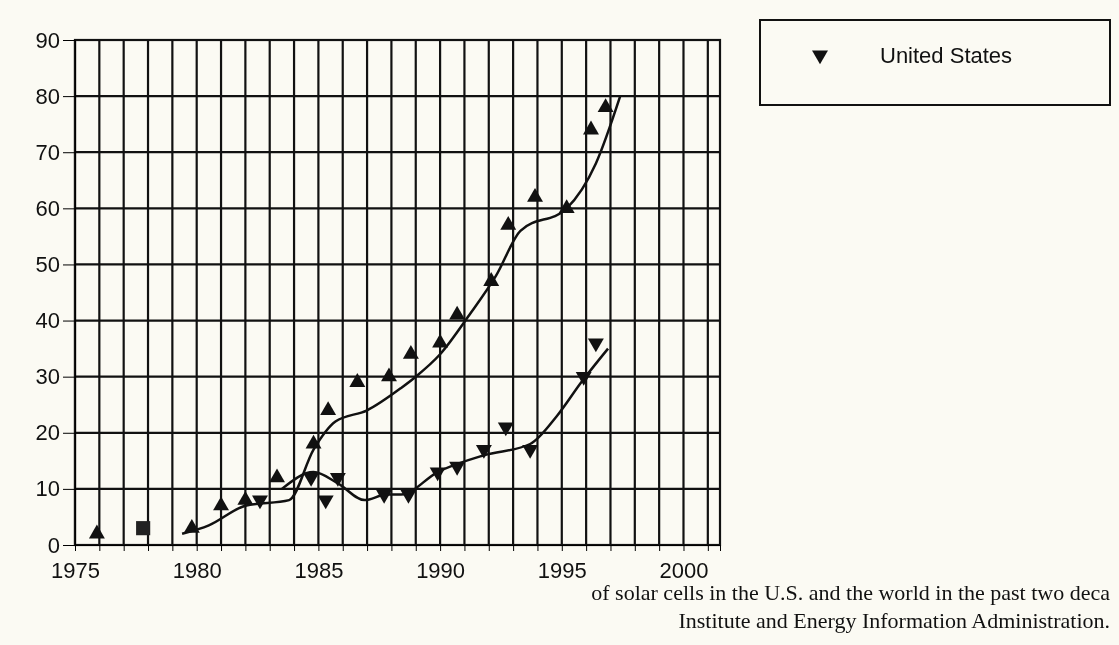  What do you see at coordinates (47, 208) in the screenshot?
I see `y-tick-label: 60` at bounding box center [47, 208].